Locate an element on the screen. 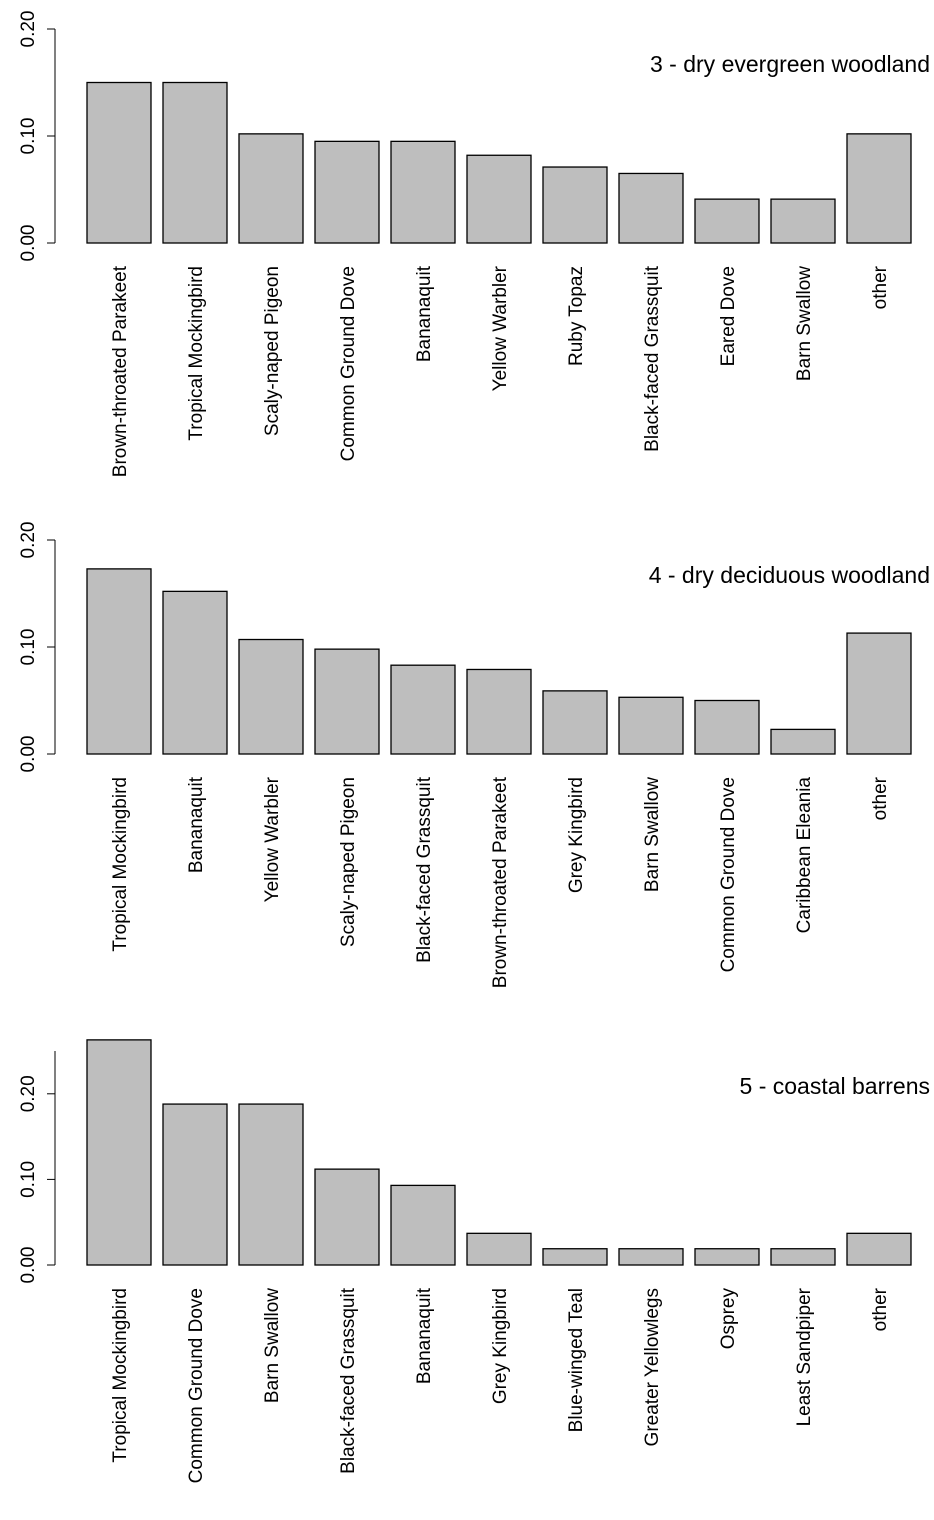 This screenshot has width=934, height=1520. x-tick-label: Caribbean Eleania is located at coordinates (804, 855).